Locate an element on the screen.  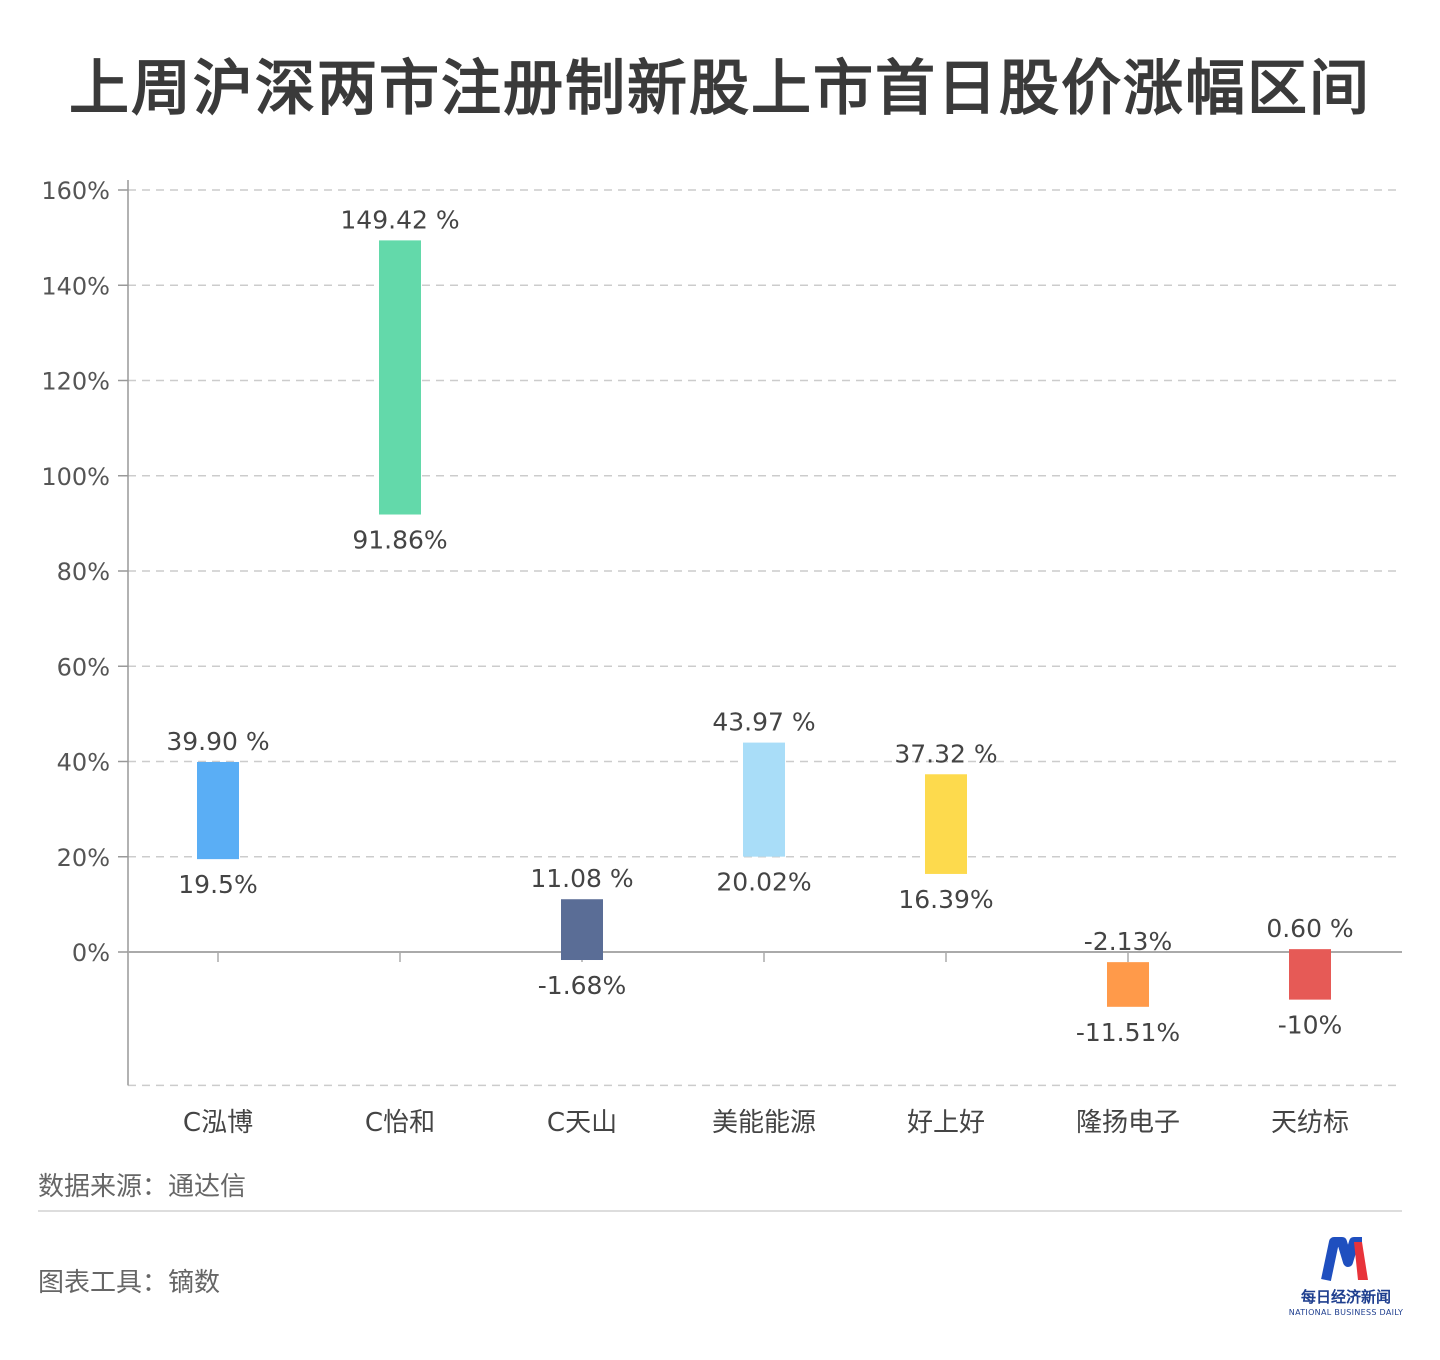
label-high: 43.97 % is located at coordinates (763, 722).